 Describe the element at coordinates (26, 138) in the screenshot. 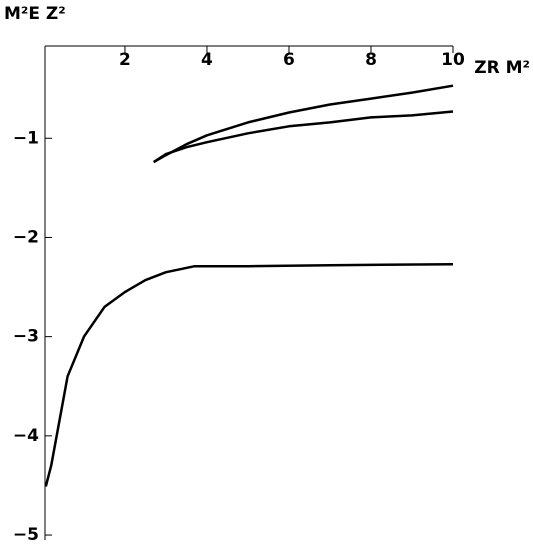

I see `y-tick-label: −1` at that location.